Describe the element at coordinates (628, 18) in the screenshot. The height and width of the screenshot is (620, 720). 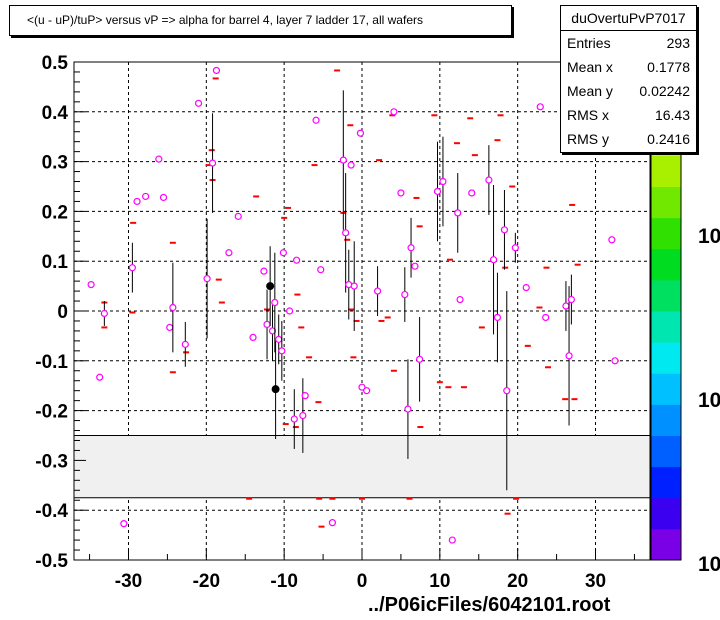
I see `stats-histogram-name: duOvertuPvP7017` at that location.